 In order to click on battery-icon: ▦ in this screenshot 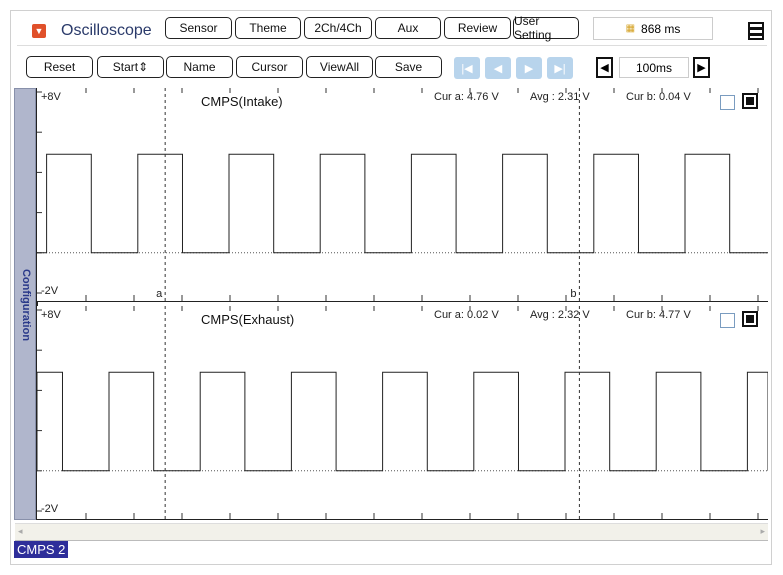, I will do `click(630, 28)`.